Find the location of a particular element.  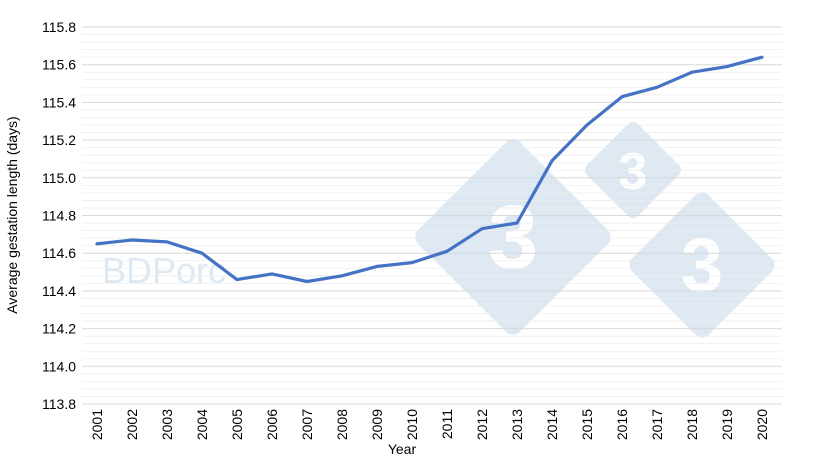

x-tick-label: 2009 is located at coordinates (377, 424).